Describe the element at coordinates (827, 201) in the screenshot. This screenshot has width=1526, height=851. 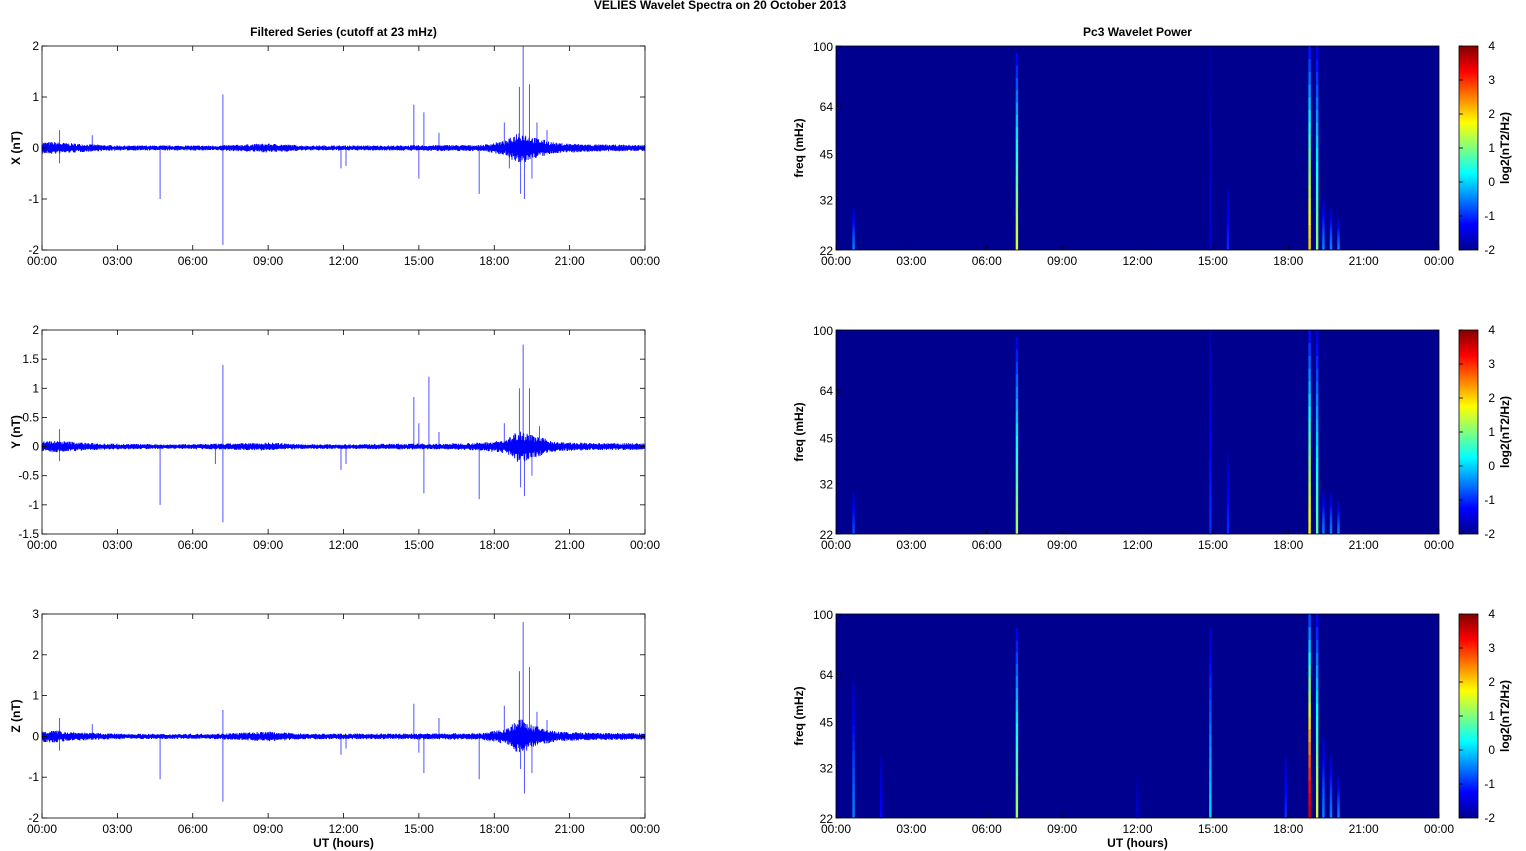
I see `y-tick-label: 32` at that location.